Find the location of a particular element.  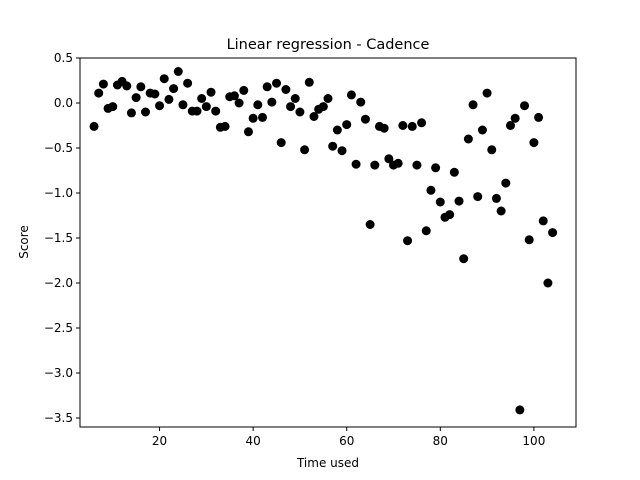

y-tick-label: −2.5 is located at coordinates (58, 328).